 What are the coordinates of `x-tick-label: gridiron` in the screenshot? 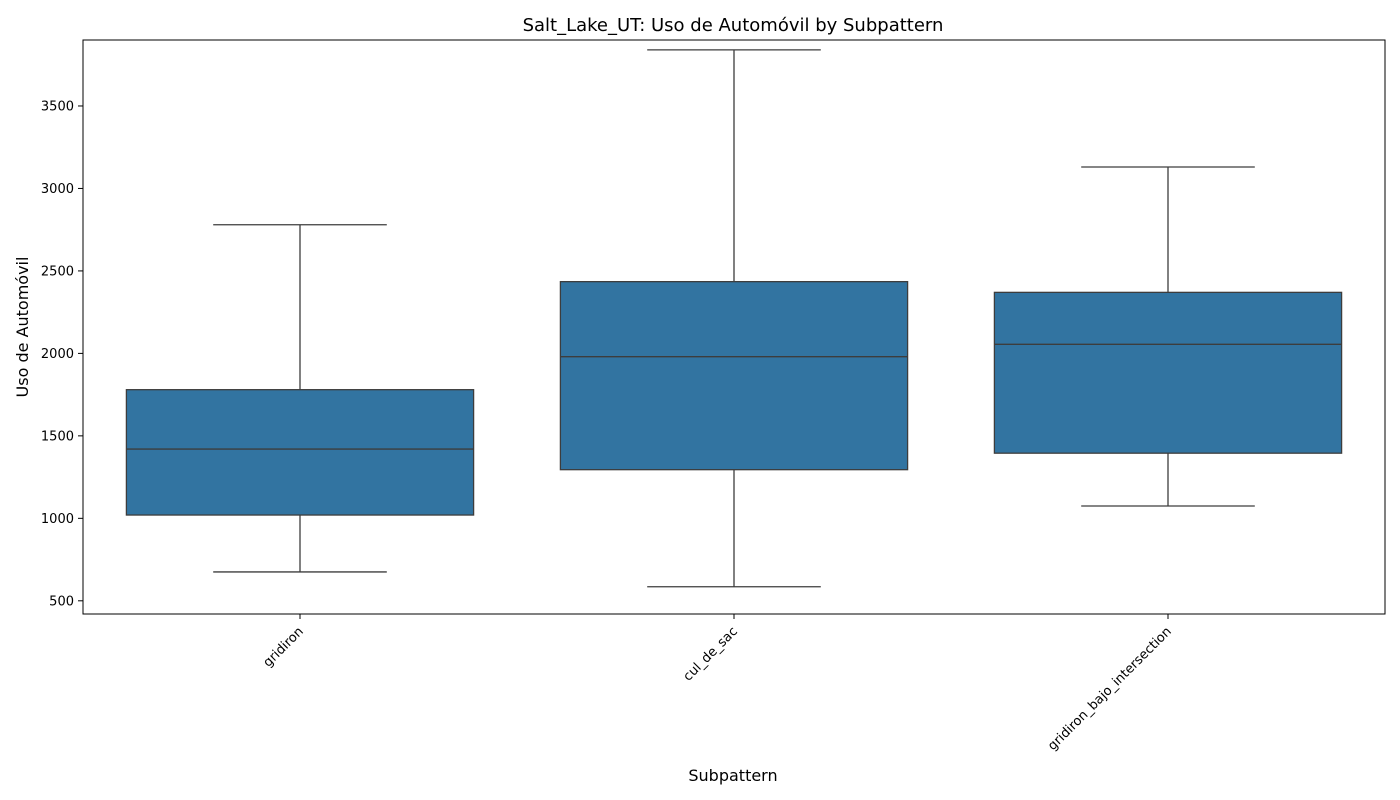 It's located at (284, 647).